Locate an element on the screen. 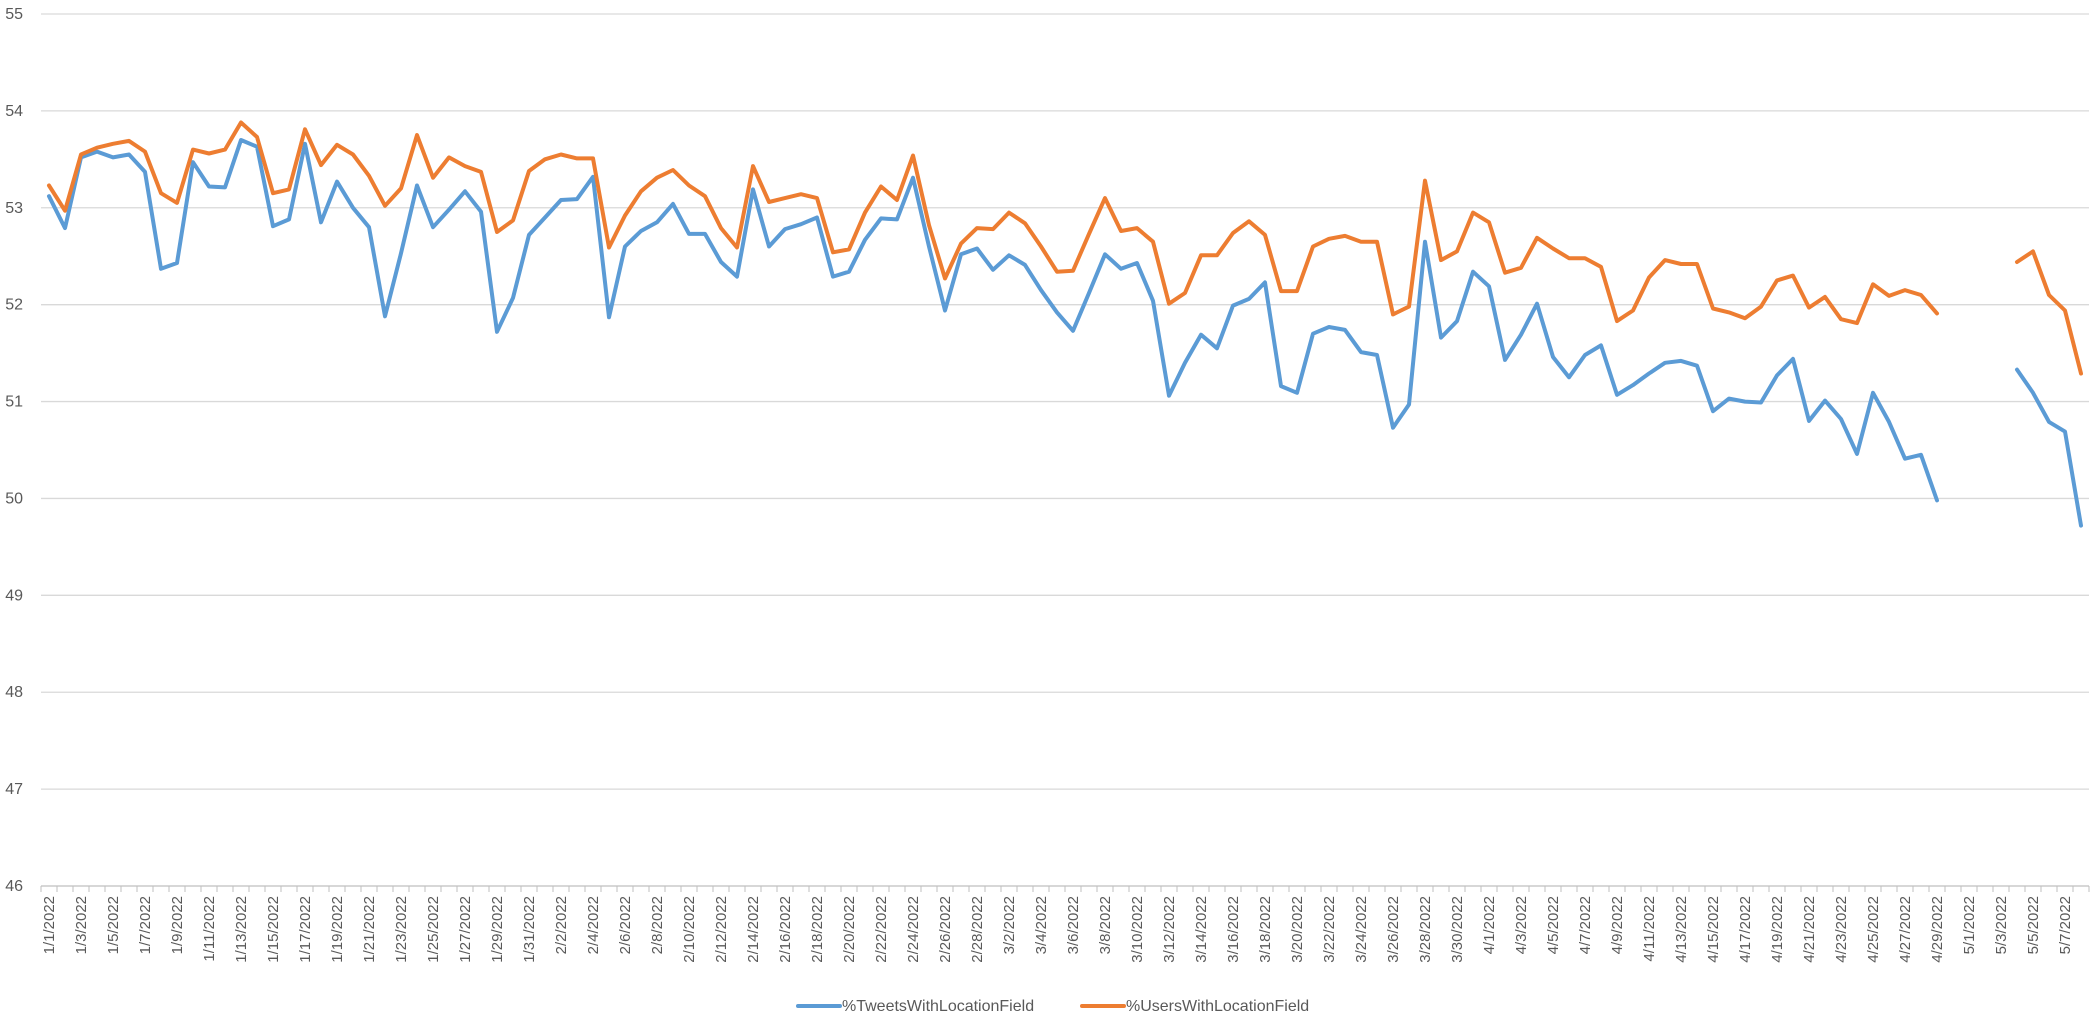  x-tick-label: 4/11/2022 is located at coordinates (1649, 929).